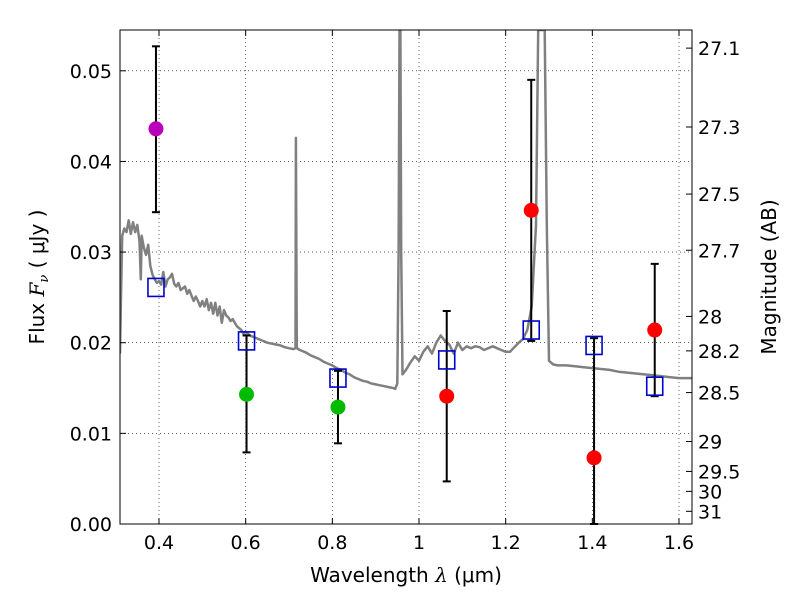  What do you see at coordinates (710, 443) in the screenshot?
I see `y2-tick-label: 29` at bounding box center [710, 443].